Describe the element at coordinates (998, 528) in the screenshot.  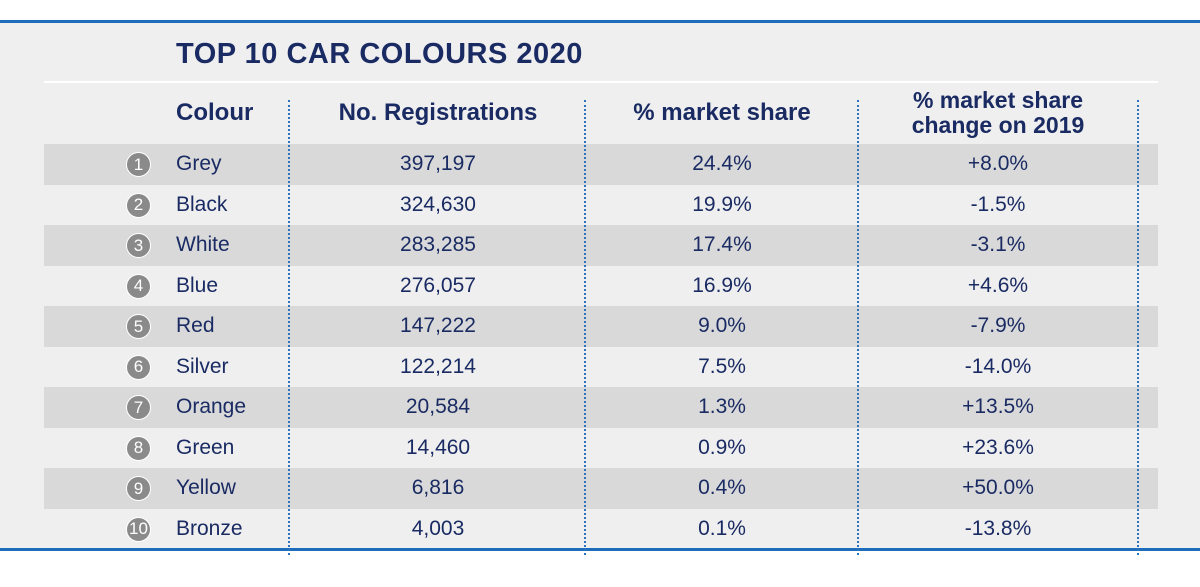
I see `share-change-cell: -13.8%` at that location.